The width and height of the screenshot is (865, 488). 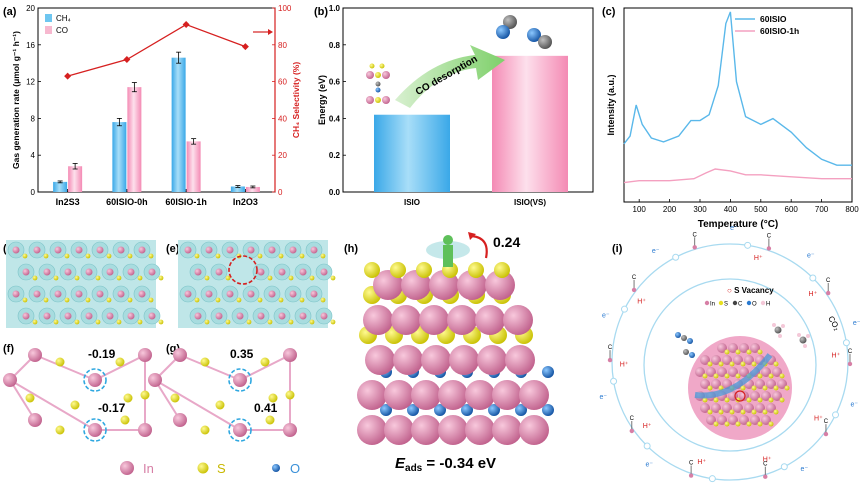 I want to click on panel-d: (d), so click(x=83, y=284).